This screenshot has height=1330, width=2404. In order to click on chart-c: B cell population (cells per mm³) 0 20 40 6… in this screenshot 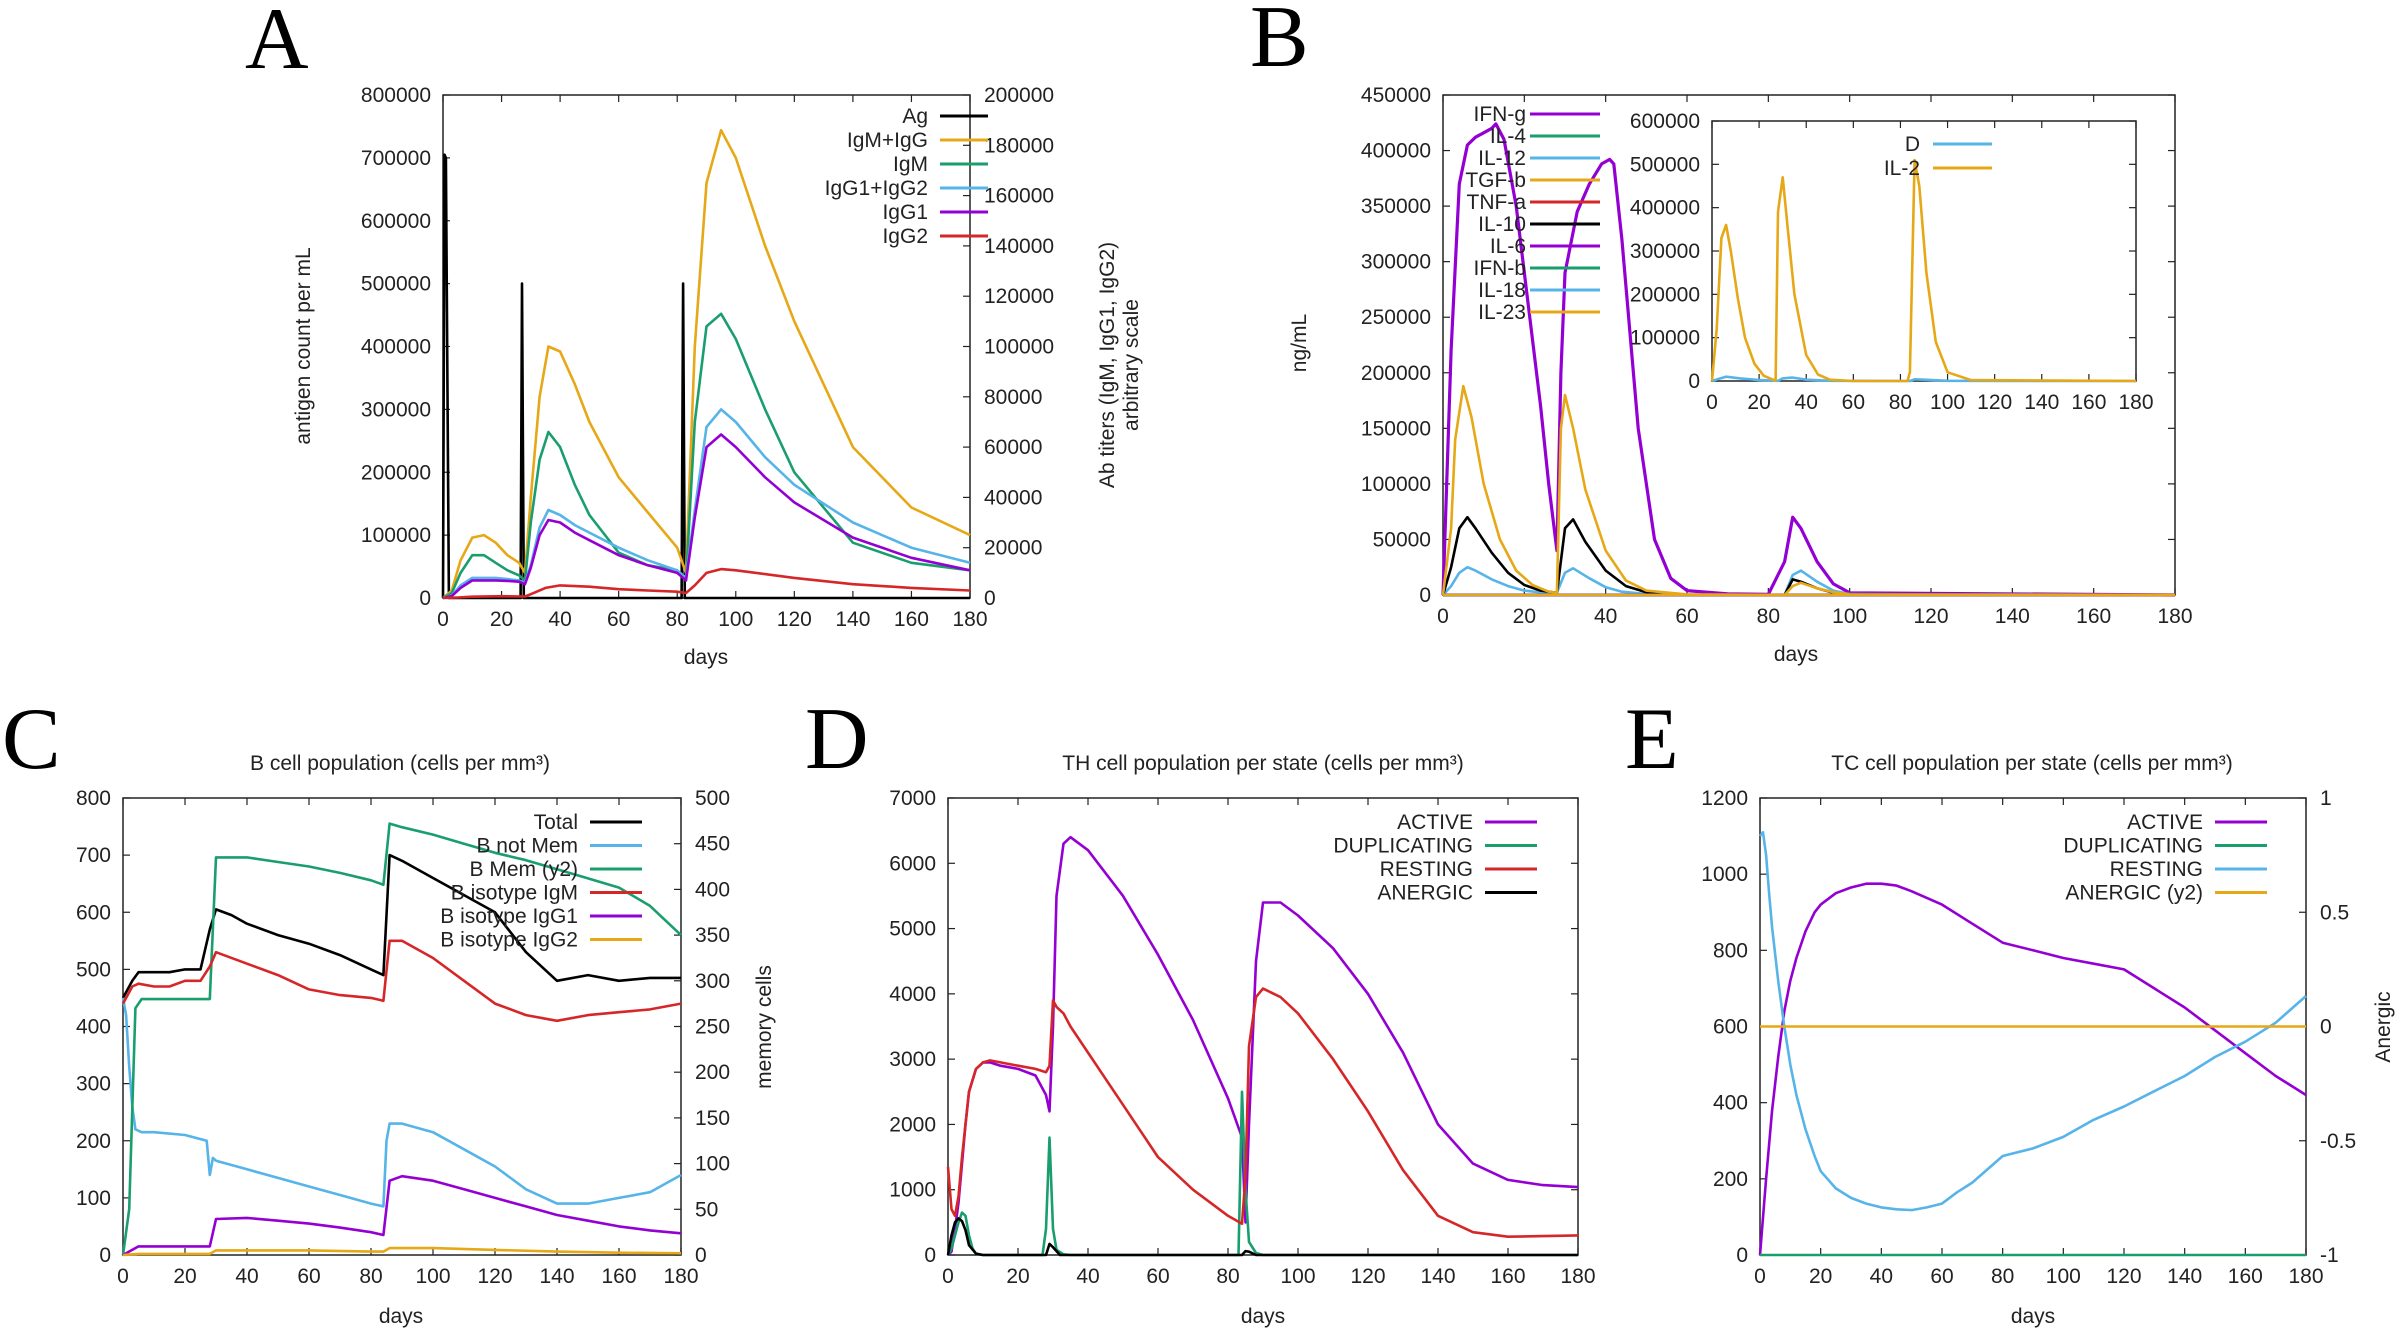, I will do `click(426, 1040)`.